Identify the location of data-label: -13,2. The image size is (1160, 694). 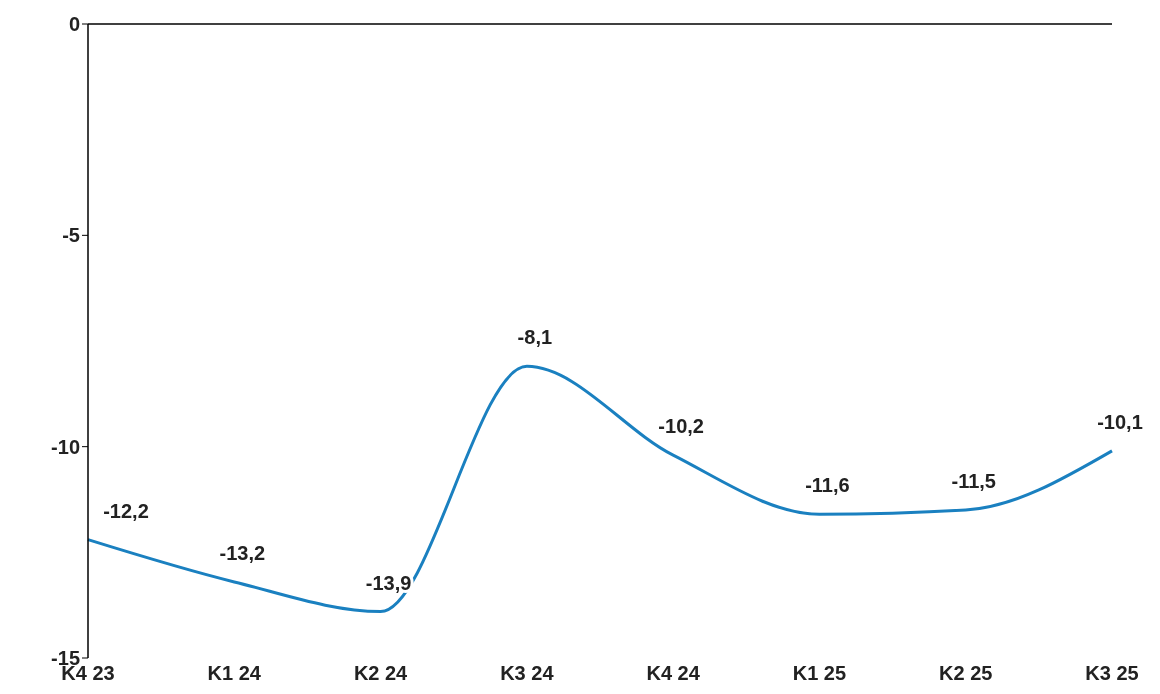
(242, 552).